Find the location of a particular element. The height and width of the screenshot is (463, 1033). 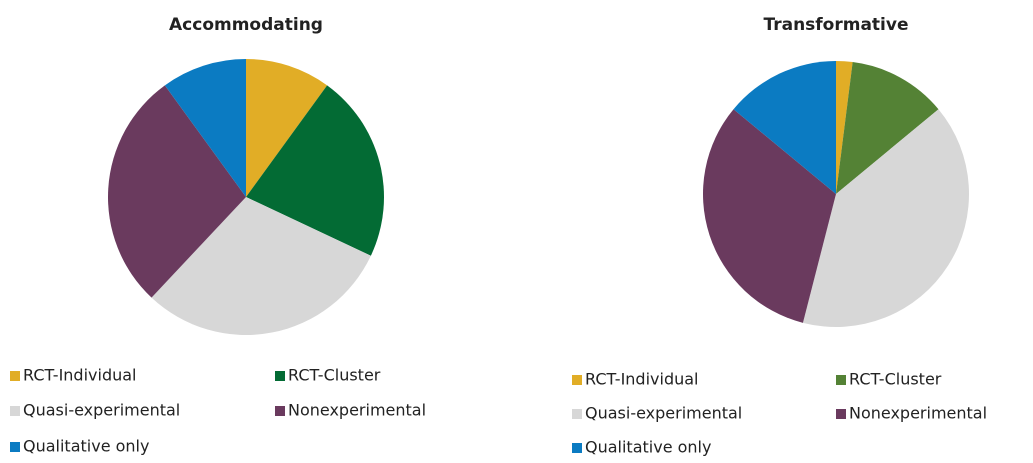

chart-title: Transformative is located at coordinates (835, 25).